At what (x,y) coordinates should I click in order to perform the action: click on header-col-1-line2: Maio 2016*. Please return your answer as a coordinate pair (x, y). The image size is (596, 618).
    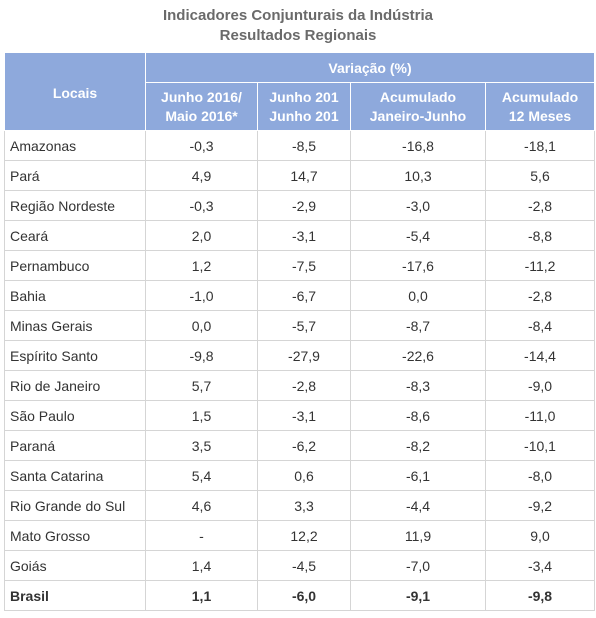
    Looking at the image, I should click on (201, 115).